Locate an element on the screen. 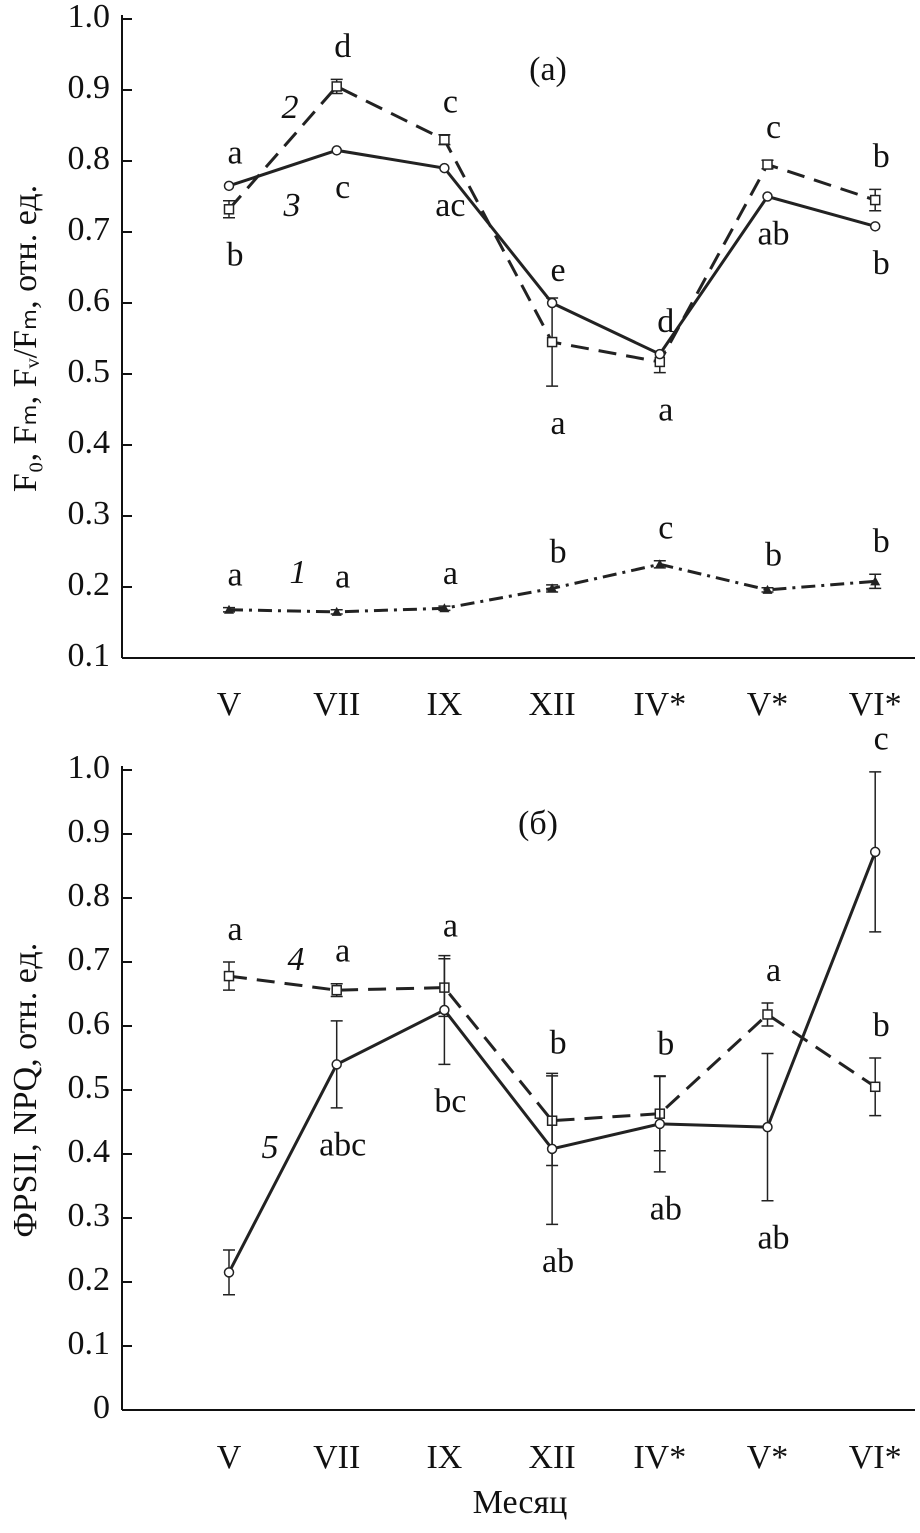  significance-letter: abc is located at coordinates (342, 1145).